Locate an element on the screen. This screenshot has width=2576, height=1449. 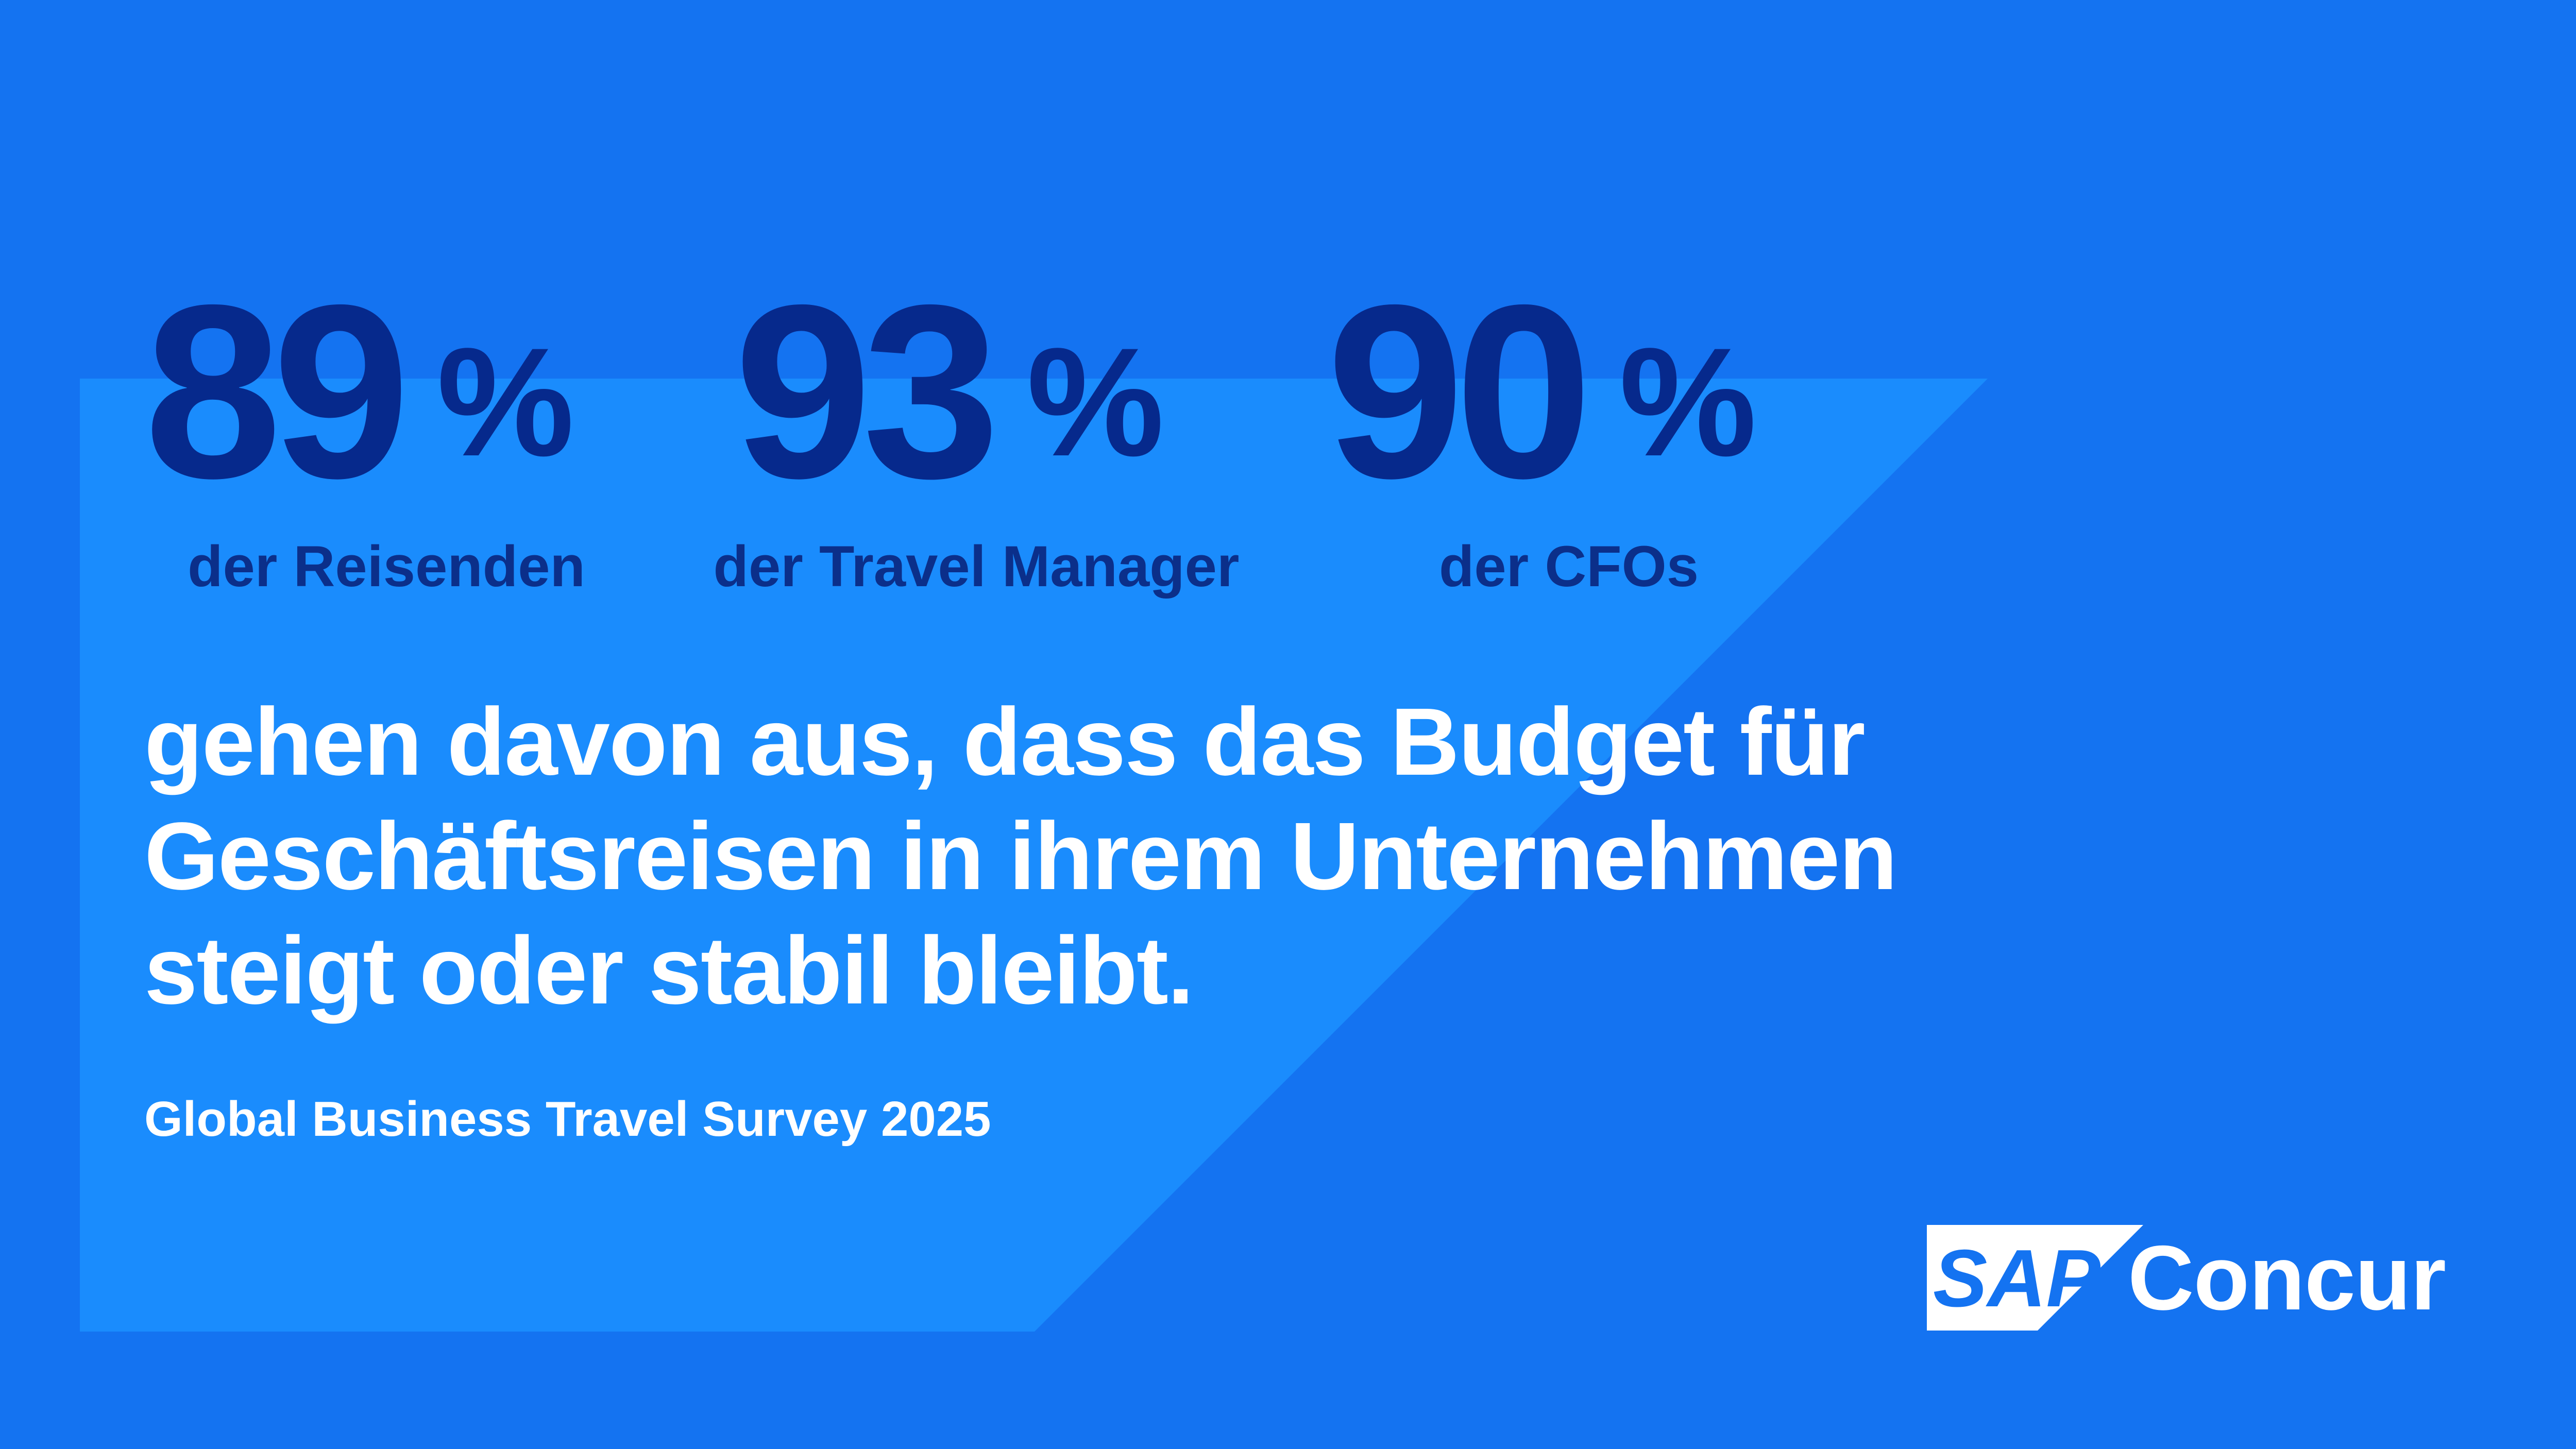
stat-travelers: 89% der Reisenden is located at coordinates (427, 448).